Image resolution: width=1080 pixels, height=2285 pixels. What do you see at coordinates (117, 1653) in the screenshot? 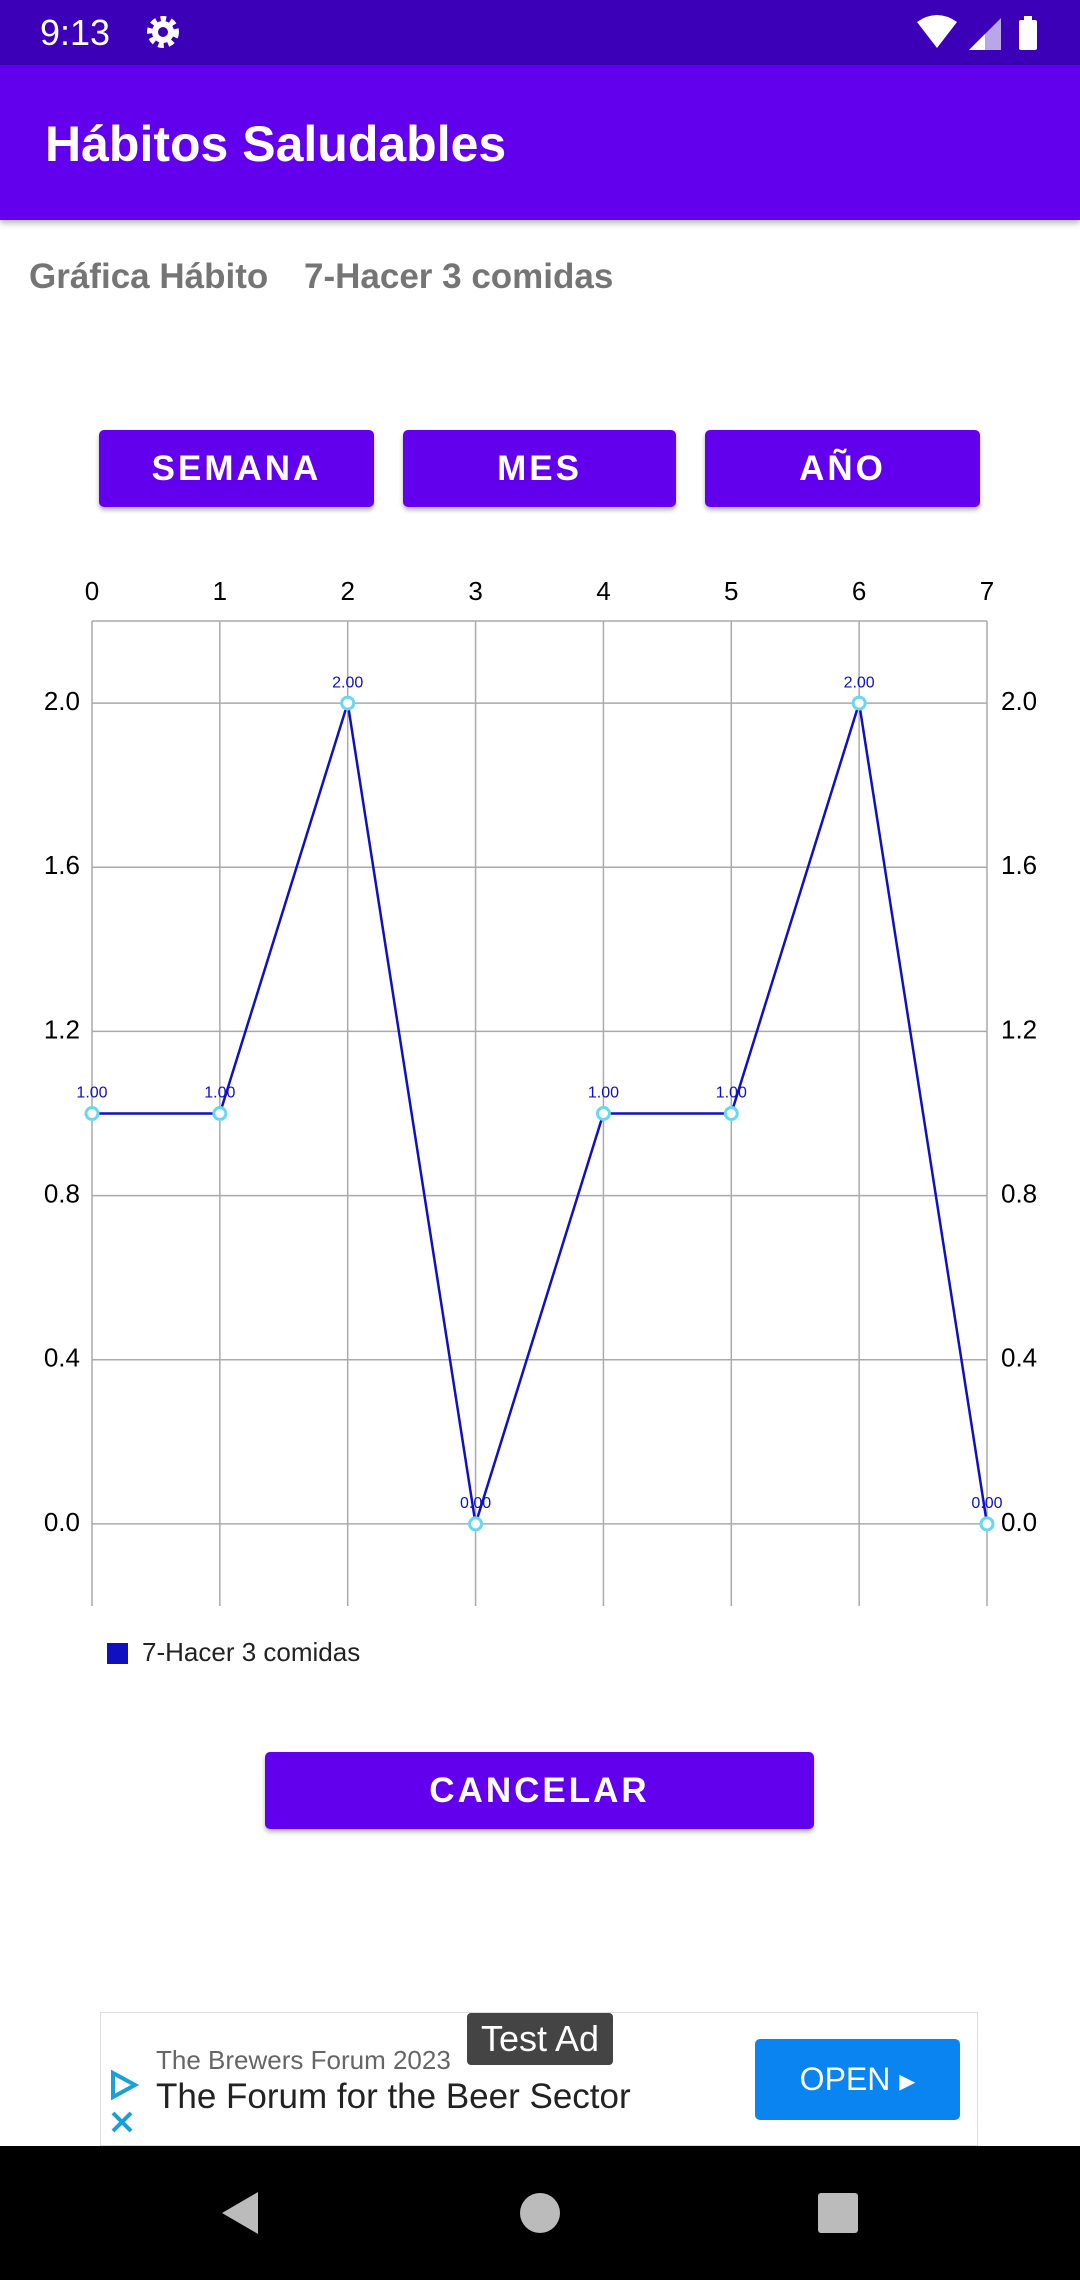
I see `legend-swatch` at bounding box center [117, 1653].